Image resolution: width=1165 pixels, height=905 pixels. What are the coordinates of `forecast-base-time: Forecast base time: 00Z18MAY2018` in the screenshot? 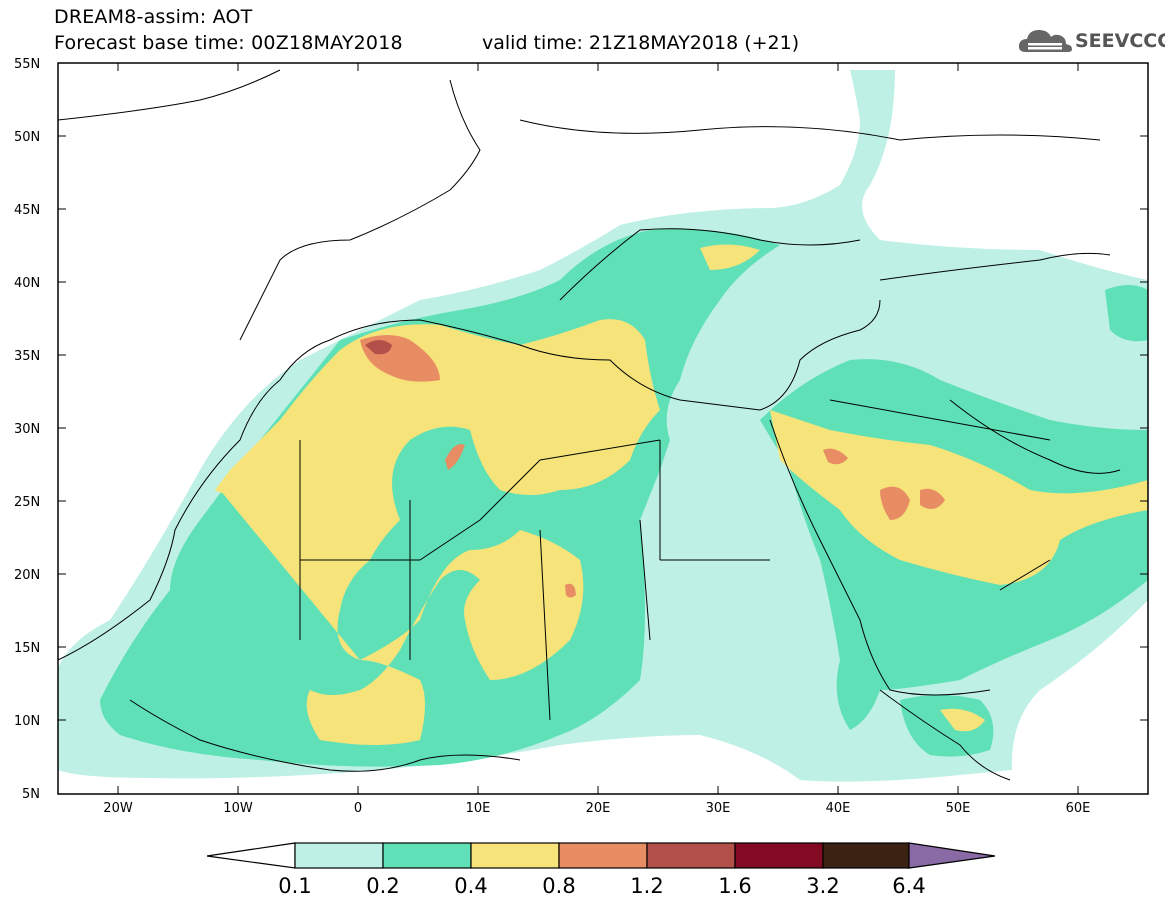 It's located at (228, 43).